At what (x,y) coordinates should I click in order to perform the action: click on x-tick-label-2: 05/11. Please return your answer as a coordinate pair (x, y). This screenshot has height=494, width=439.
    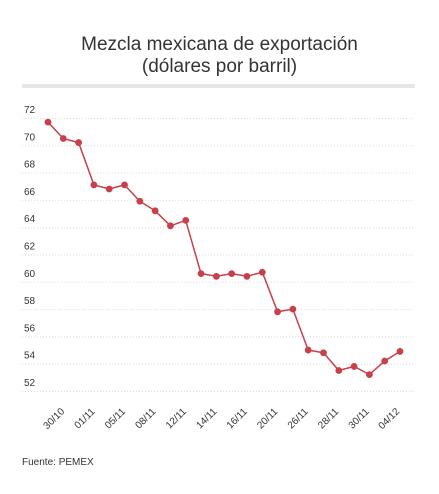
    Looking at the image, I should click on (115, 418).